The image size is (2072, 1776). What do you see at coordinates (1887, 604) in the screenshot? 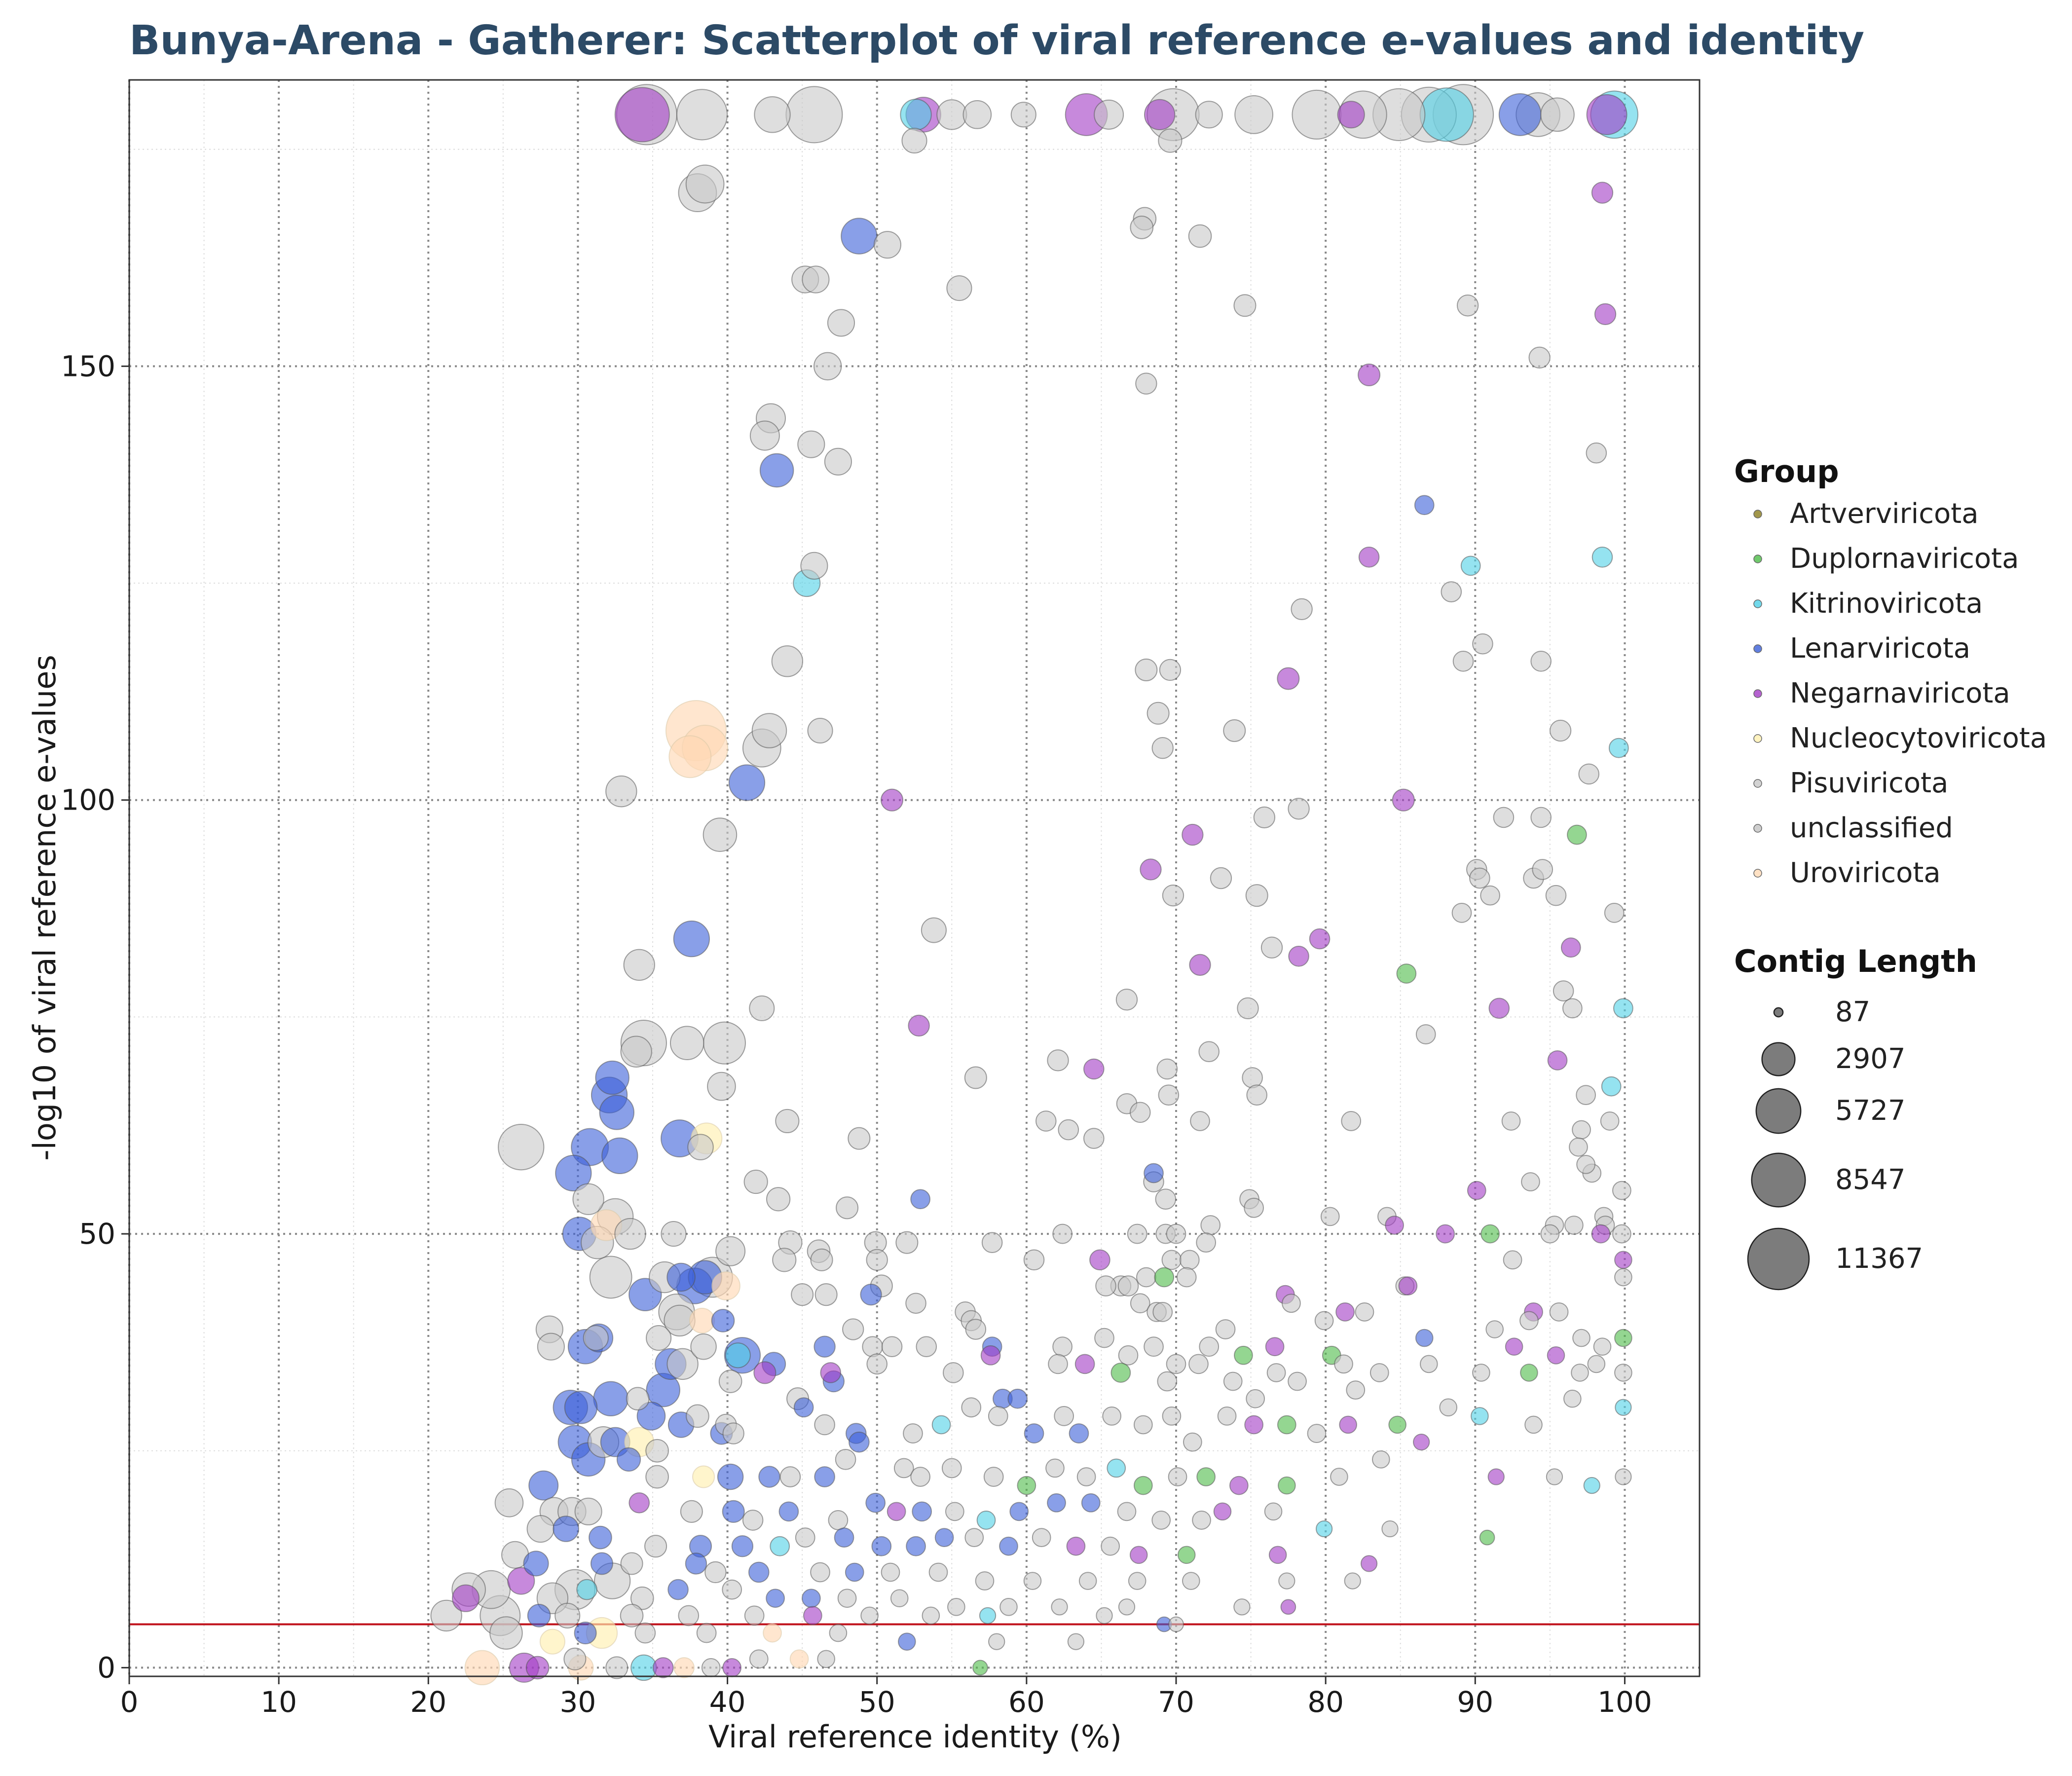
I see `legend-group-label: Kitrinoviricota` at bounding box center [1887, 604].